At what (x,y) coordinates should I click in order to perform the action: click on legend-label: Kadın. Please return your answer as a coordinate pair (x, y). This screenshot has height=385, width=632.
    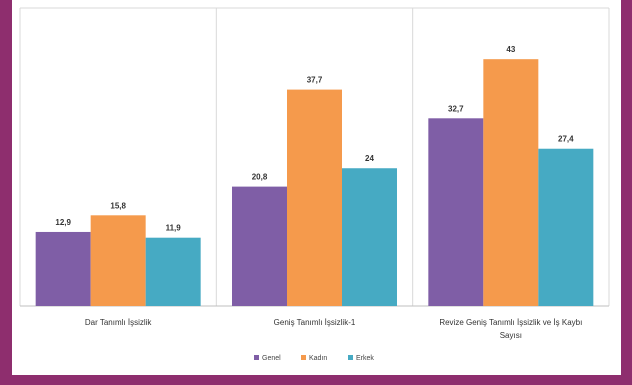
    Looking at the image, I should click on (318, 358).